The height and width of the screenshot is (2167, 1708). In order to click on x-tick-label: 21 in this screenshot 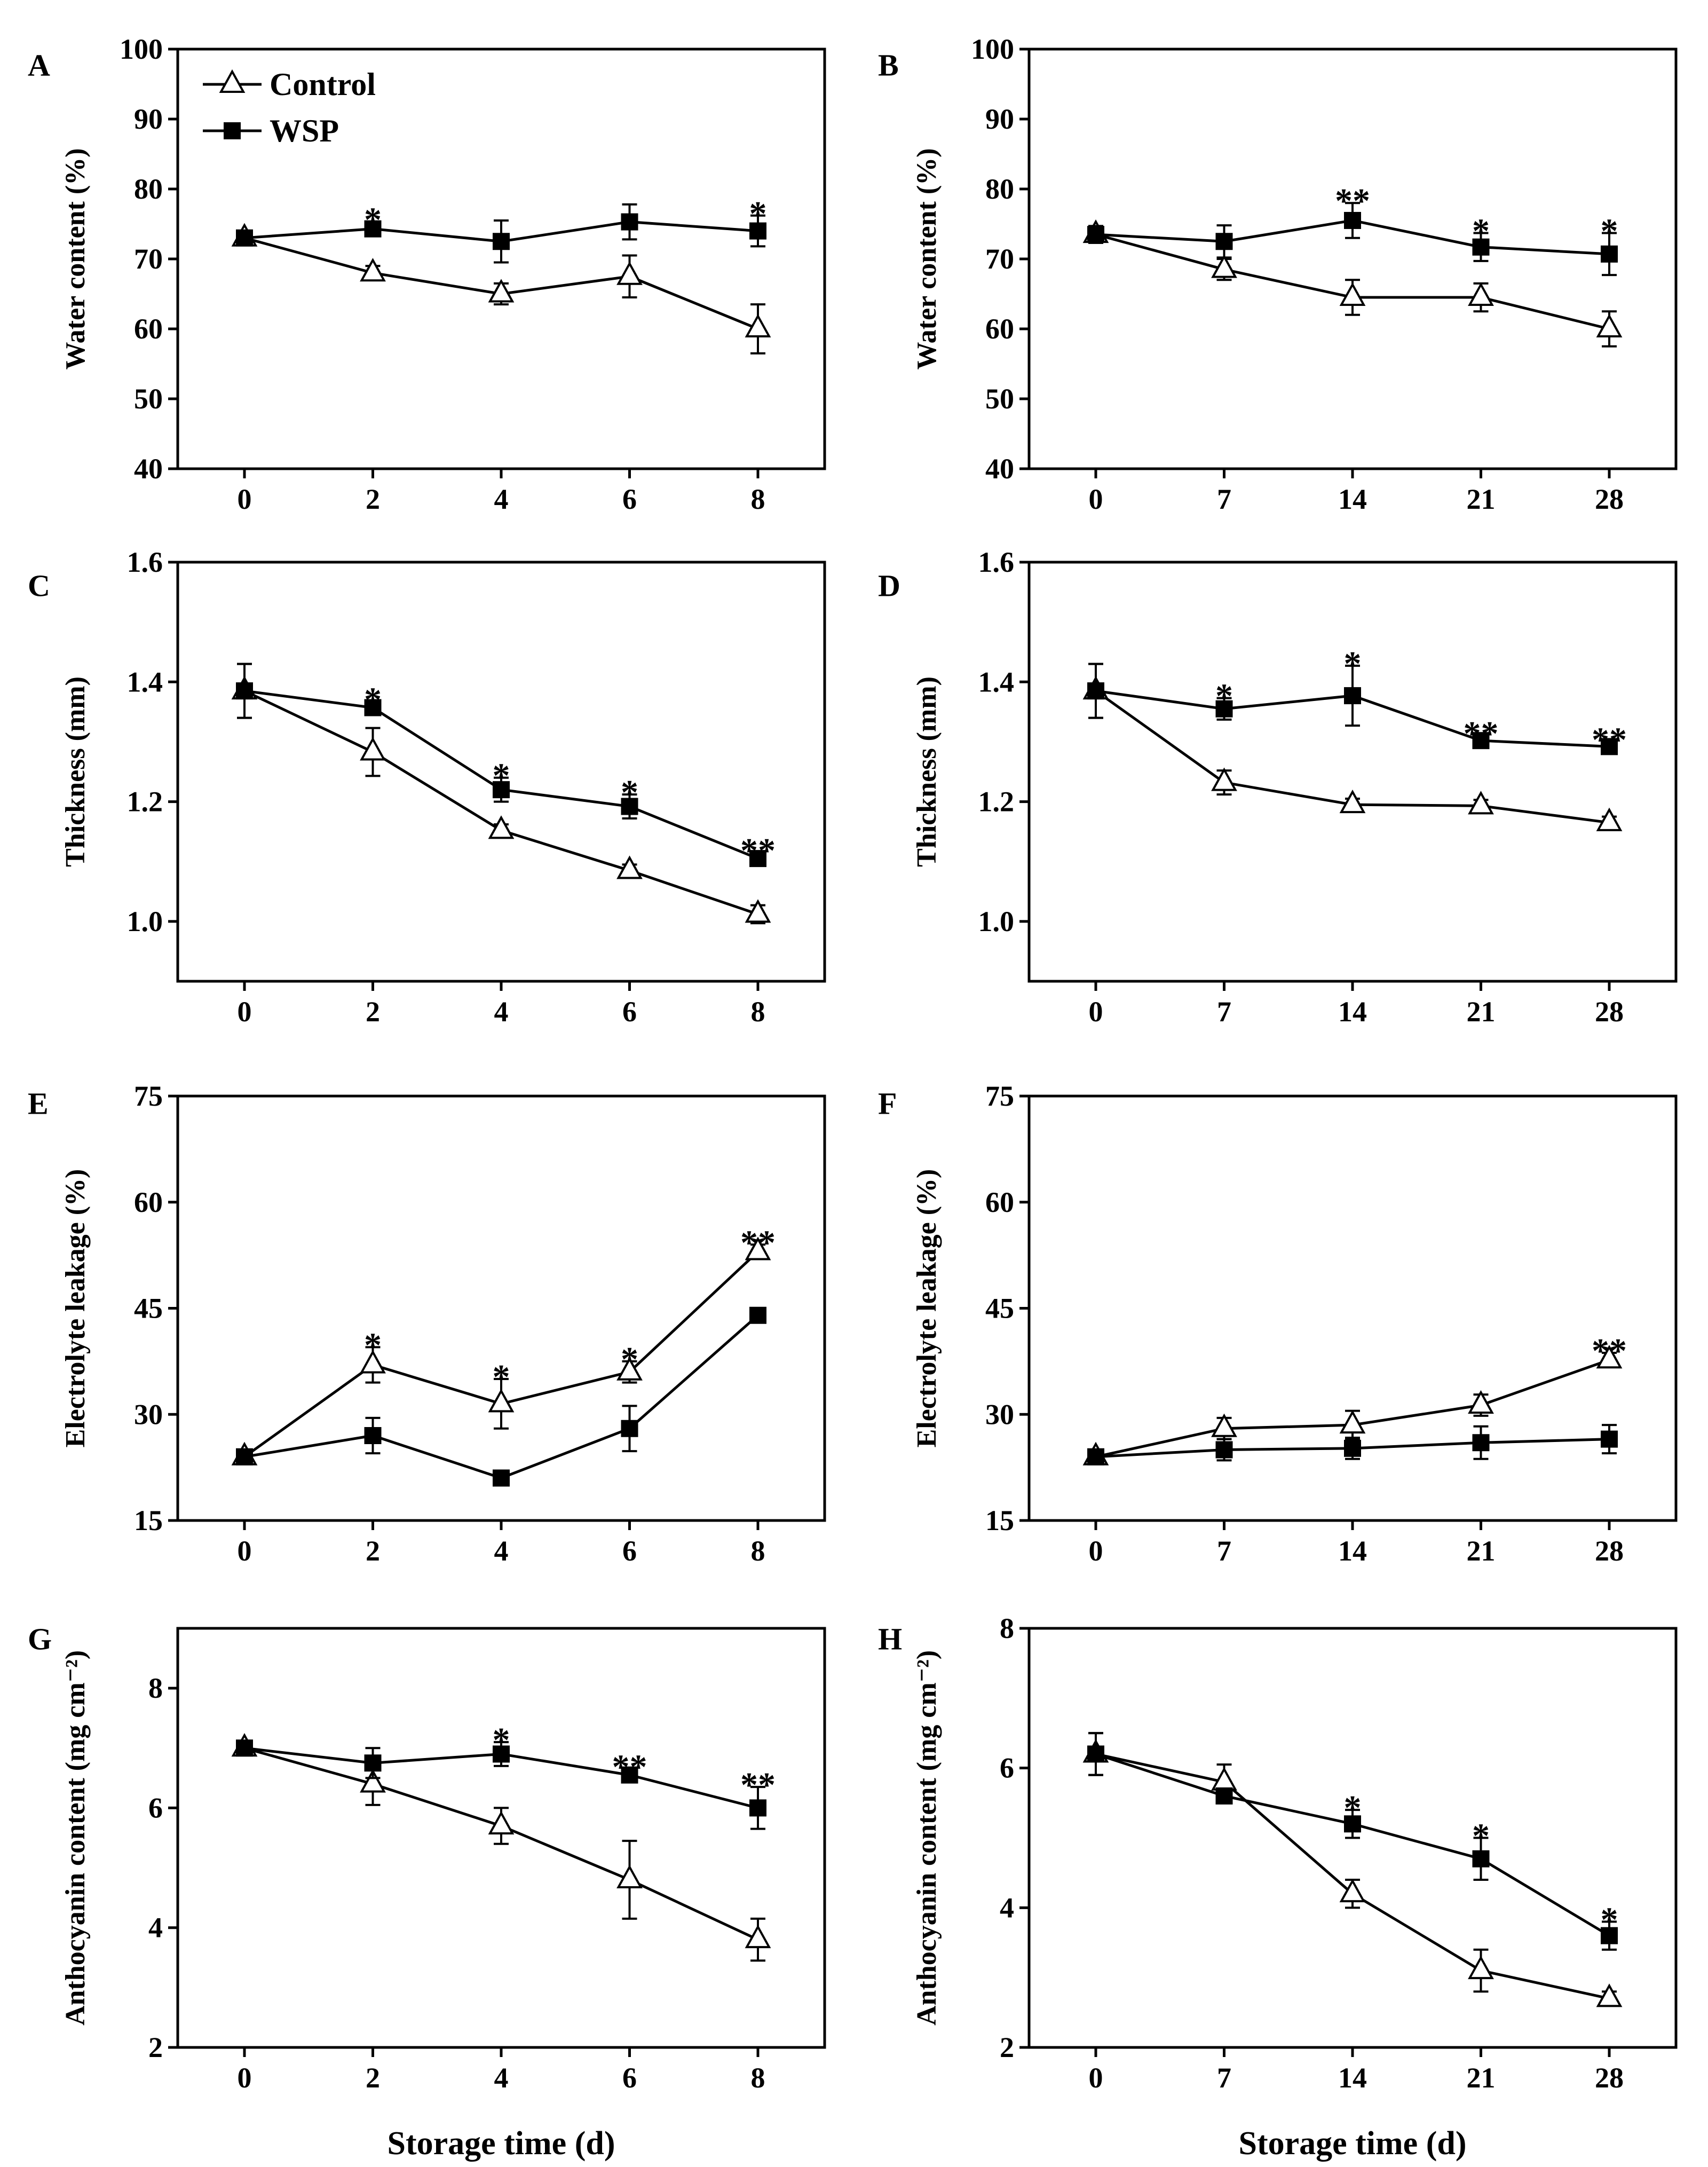, I will do `click(1481, 1551)`.